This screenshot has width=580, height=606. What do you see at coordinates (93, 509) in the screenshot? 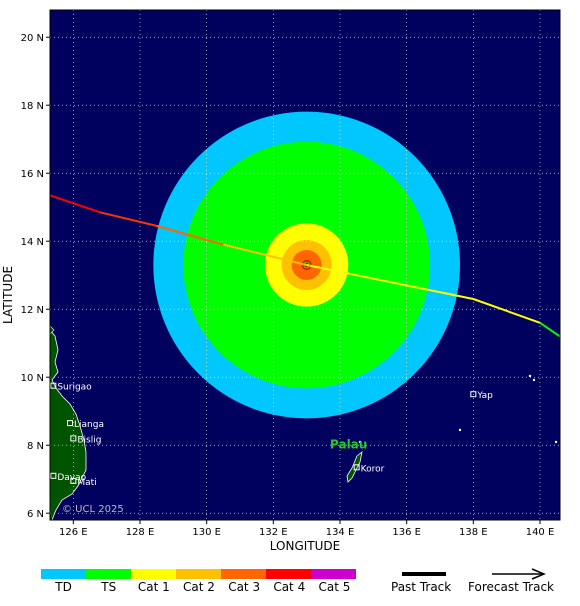
I see `copyright-notice: © UCL 2025` at bounding box center [93, 509].